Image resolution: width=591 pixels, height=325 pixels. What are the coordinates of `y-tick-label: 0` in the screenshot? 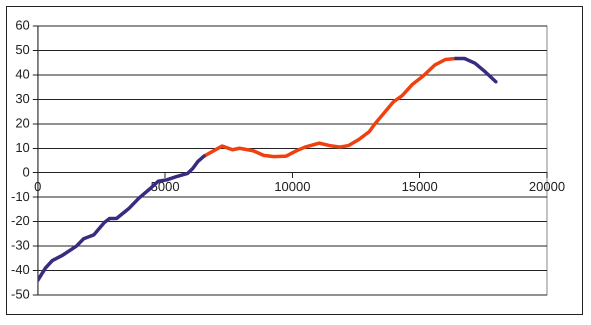 It's located at (26, 172).